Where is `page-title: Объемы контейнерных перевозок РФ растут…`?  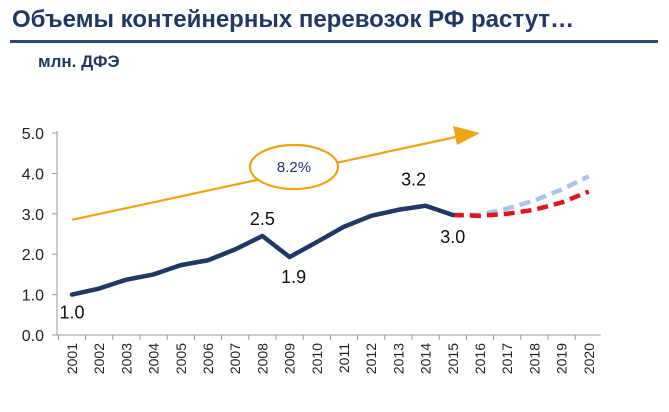 page-title: Объемы контейнерных перевозок РФ растут… is located at coordinates (293, 19).